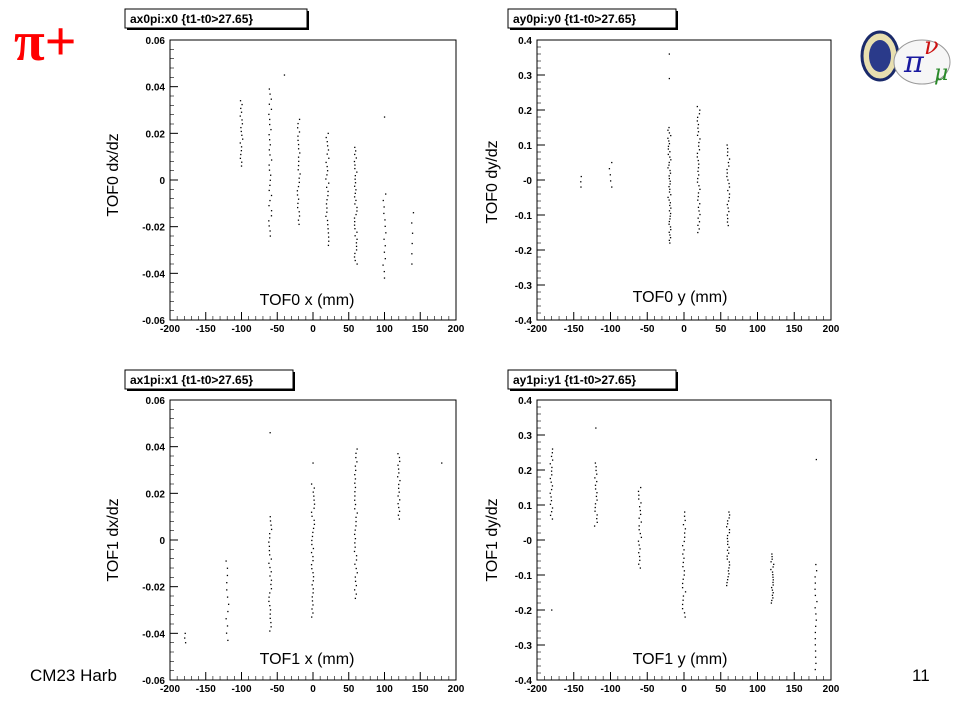  Describe the element at coordinates (525, 471) in the screenshot. I see `y-tick-label: 0.2` at that location.